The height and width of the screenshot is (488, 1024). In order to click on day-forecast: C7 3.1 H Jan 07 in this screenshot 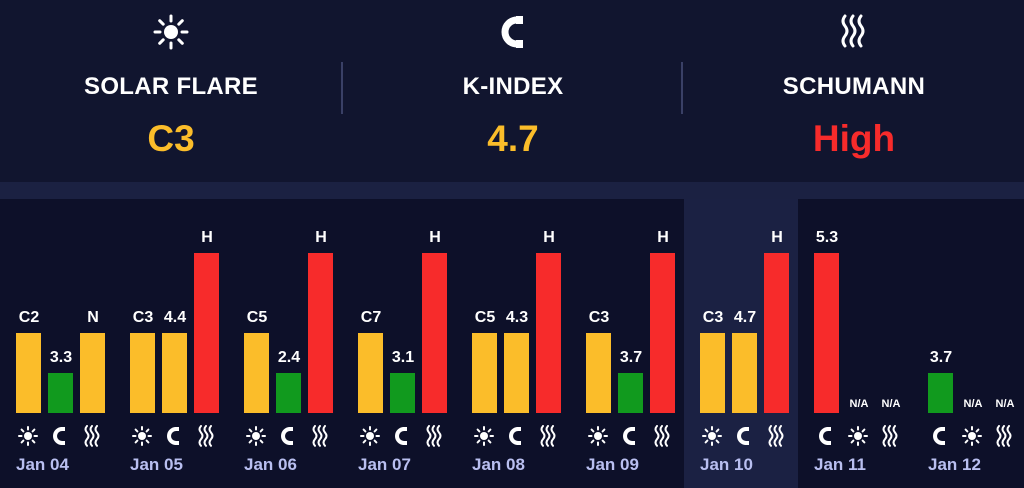, I will do `click(399, 343)`.